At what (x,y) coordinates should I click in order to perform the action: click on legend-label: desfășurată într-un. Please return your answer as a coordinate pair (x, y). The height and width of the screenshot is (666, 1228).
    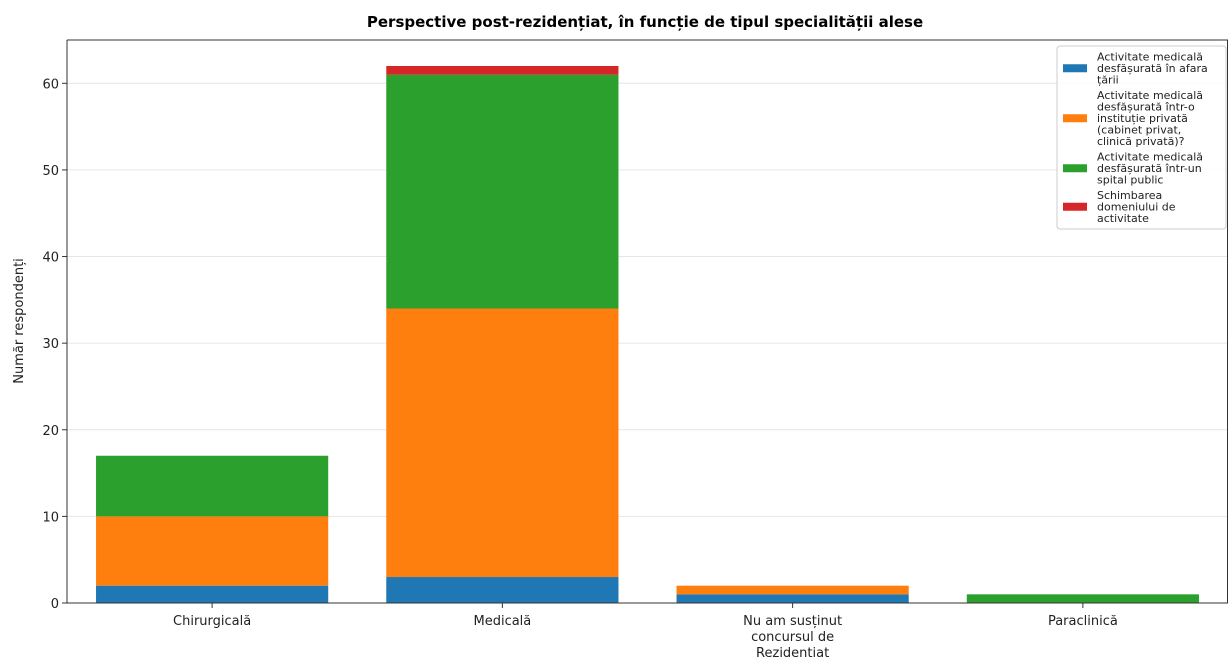
    Looking at the image, I should click on (1149, 168).